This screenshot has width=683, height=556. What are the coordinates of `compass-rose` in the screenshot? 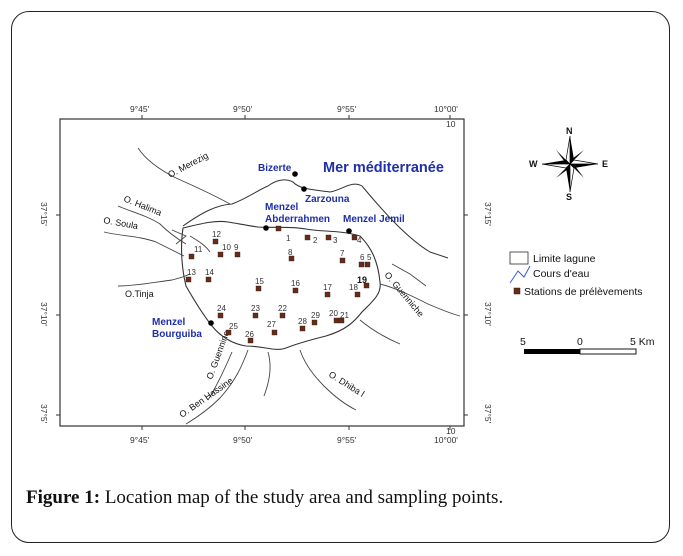 It's located at (570, 164).